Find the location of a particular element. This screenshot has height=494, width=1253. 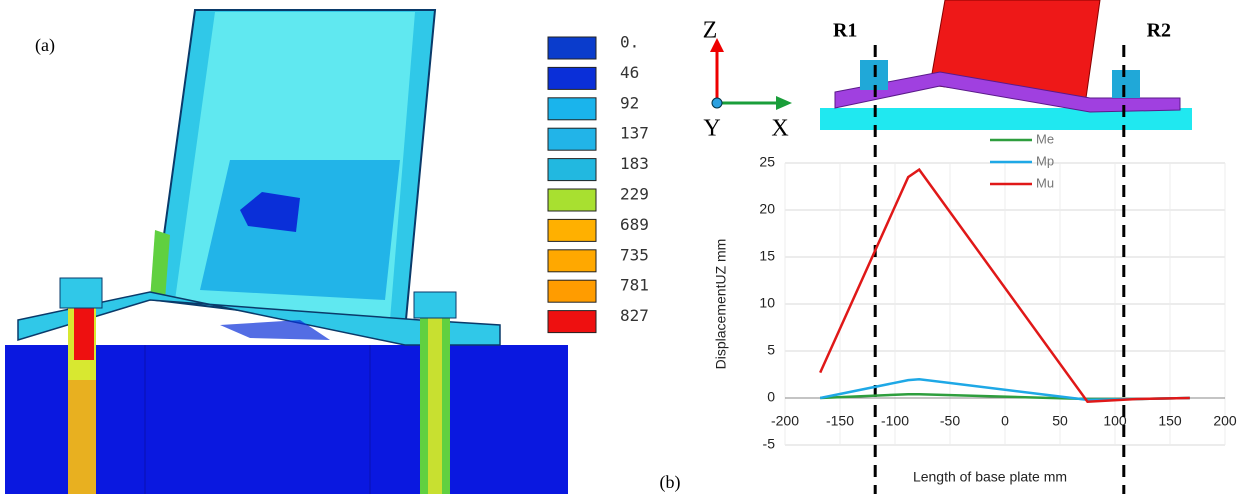

y-tick-label: 15 is located at coordinates (767, 256).